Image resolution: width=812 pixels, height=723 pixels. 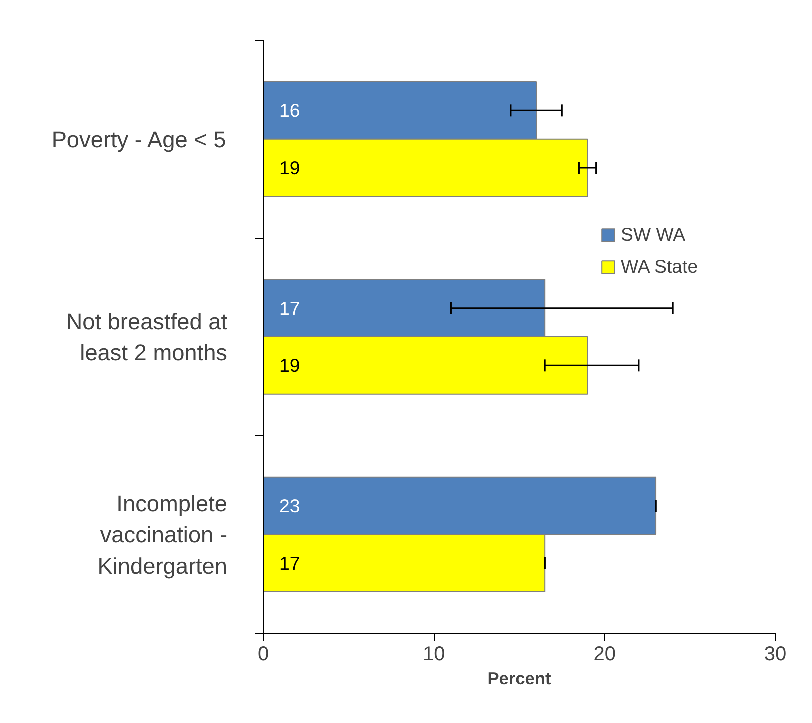 What do you see at coordinates (290, 111) in the screenshot?
I see `data-label: 16` at bounding box center [290, 111].